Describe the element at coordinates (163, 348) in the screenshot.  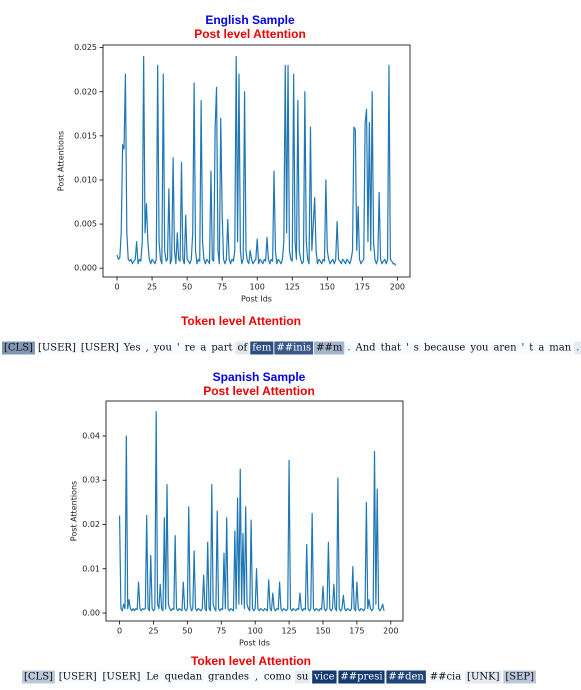
I see `token: you` at that location.